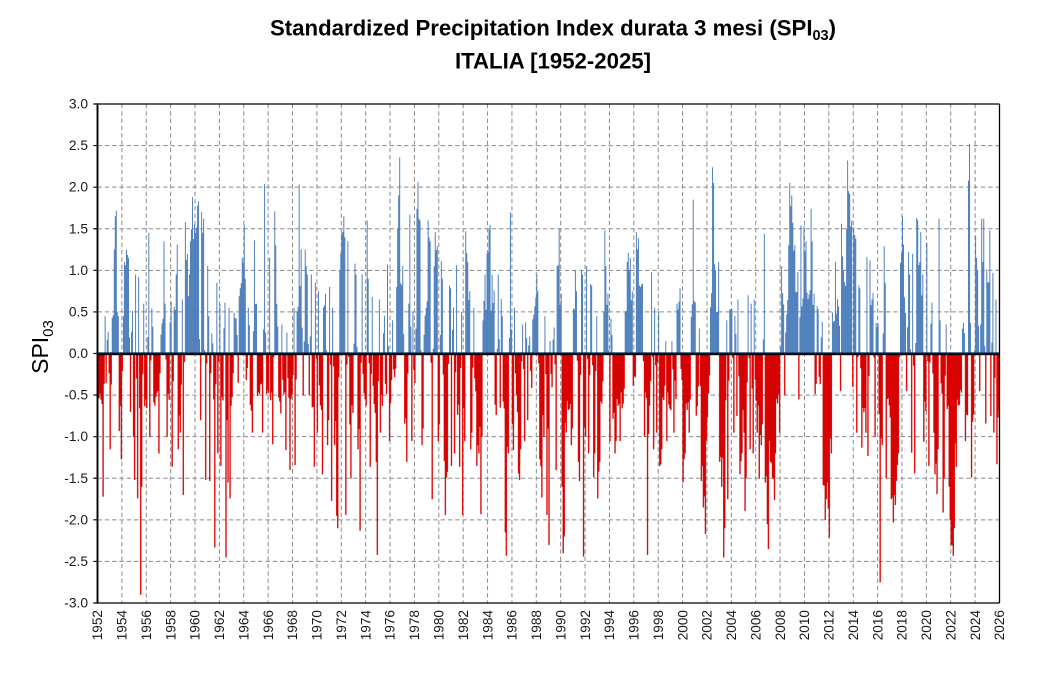 The height and width of the screenshot is (684, 1043). What do you see at coordinates (829, 625) in the screenshot?
I see `svg-text: 2012` at bounding box center [829, 625].